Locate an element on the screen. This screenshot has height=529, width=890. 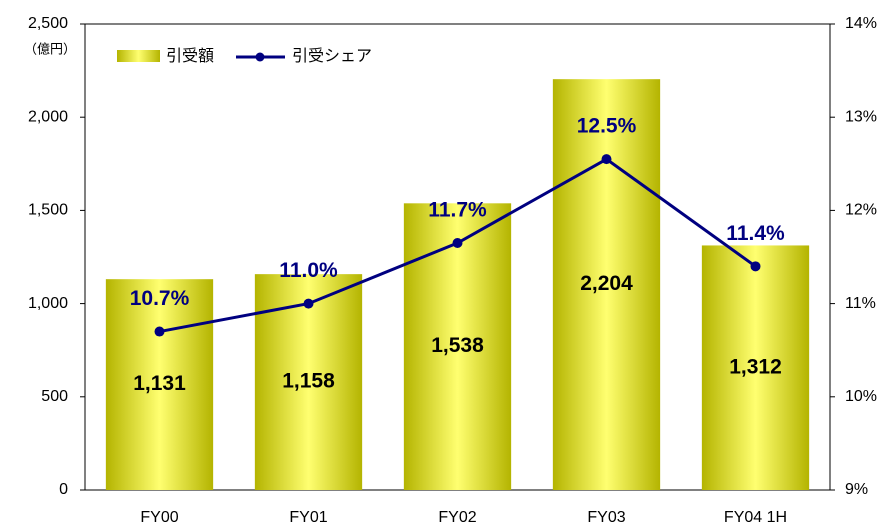
y2-tick-label: 13% is located at coordinates (861, 116).